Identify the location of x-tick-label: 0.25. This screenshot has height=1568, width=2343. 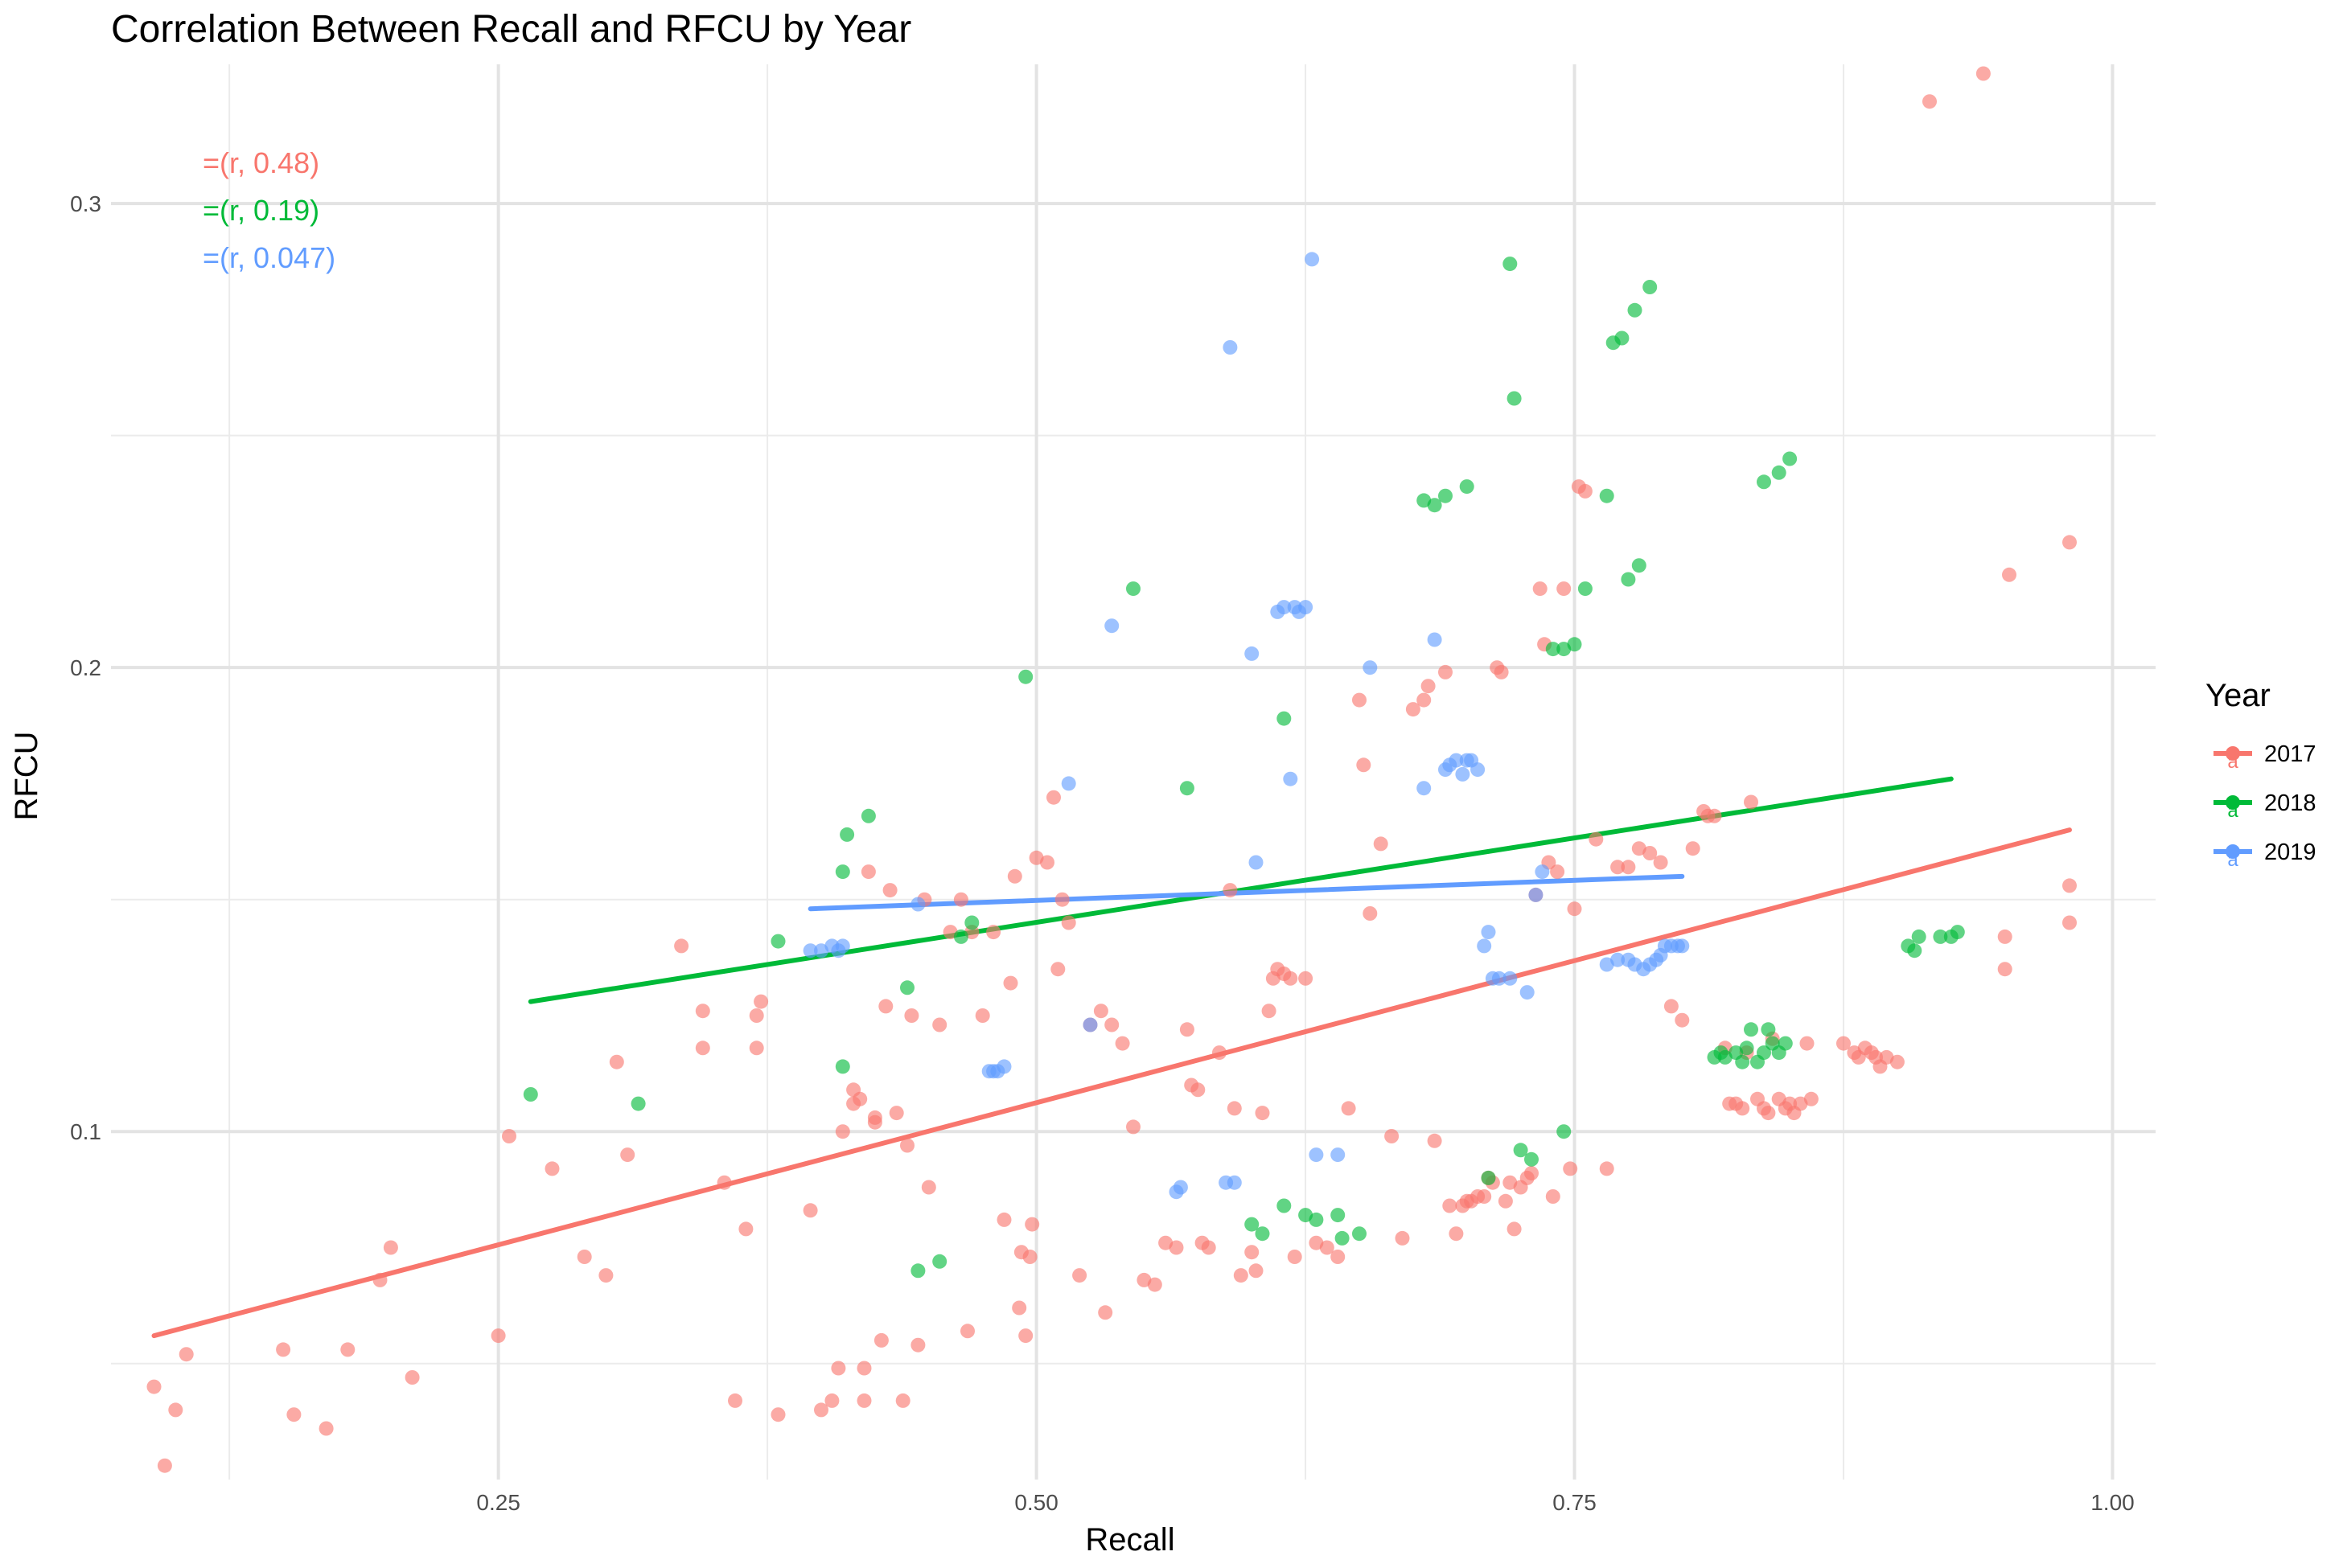
(498, 1502).